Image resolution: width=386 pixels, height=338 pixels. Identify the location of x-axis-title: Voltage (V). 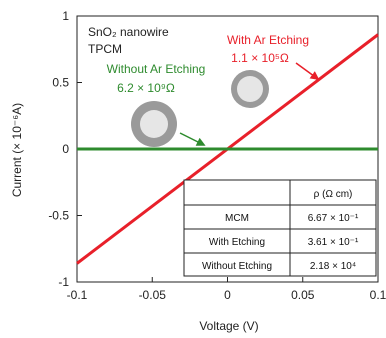
(228, 326).